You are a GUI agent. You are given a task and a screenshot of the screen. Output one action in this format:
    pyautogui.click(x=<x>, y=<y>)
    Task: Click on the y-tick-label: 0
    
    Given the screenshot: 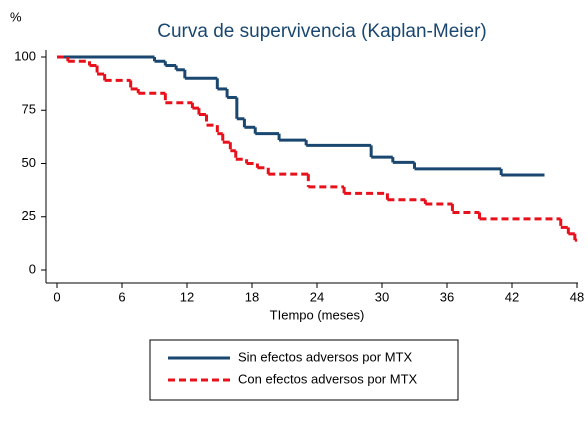 What is the action you would take?
    pyautogui.click(x=32, y=268)
    